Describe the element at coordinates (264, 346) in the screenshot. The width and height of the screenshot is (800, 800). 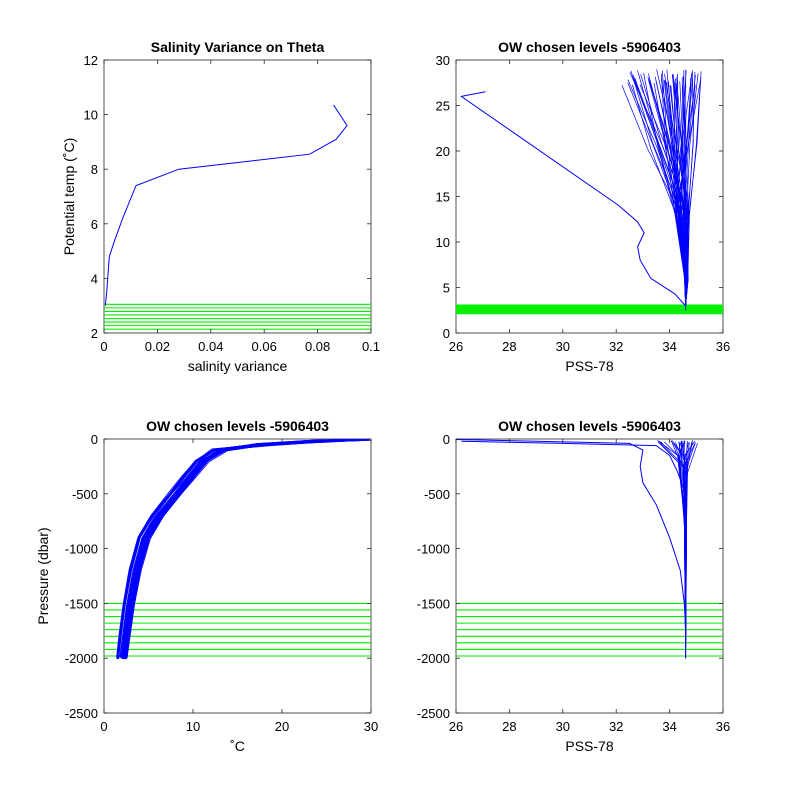
I see `x-tick-label: 0.06` at that location.